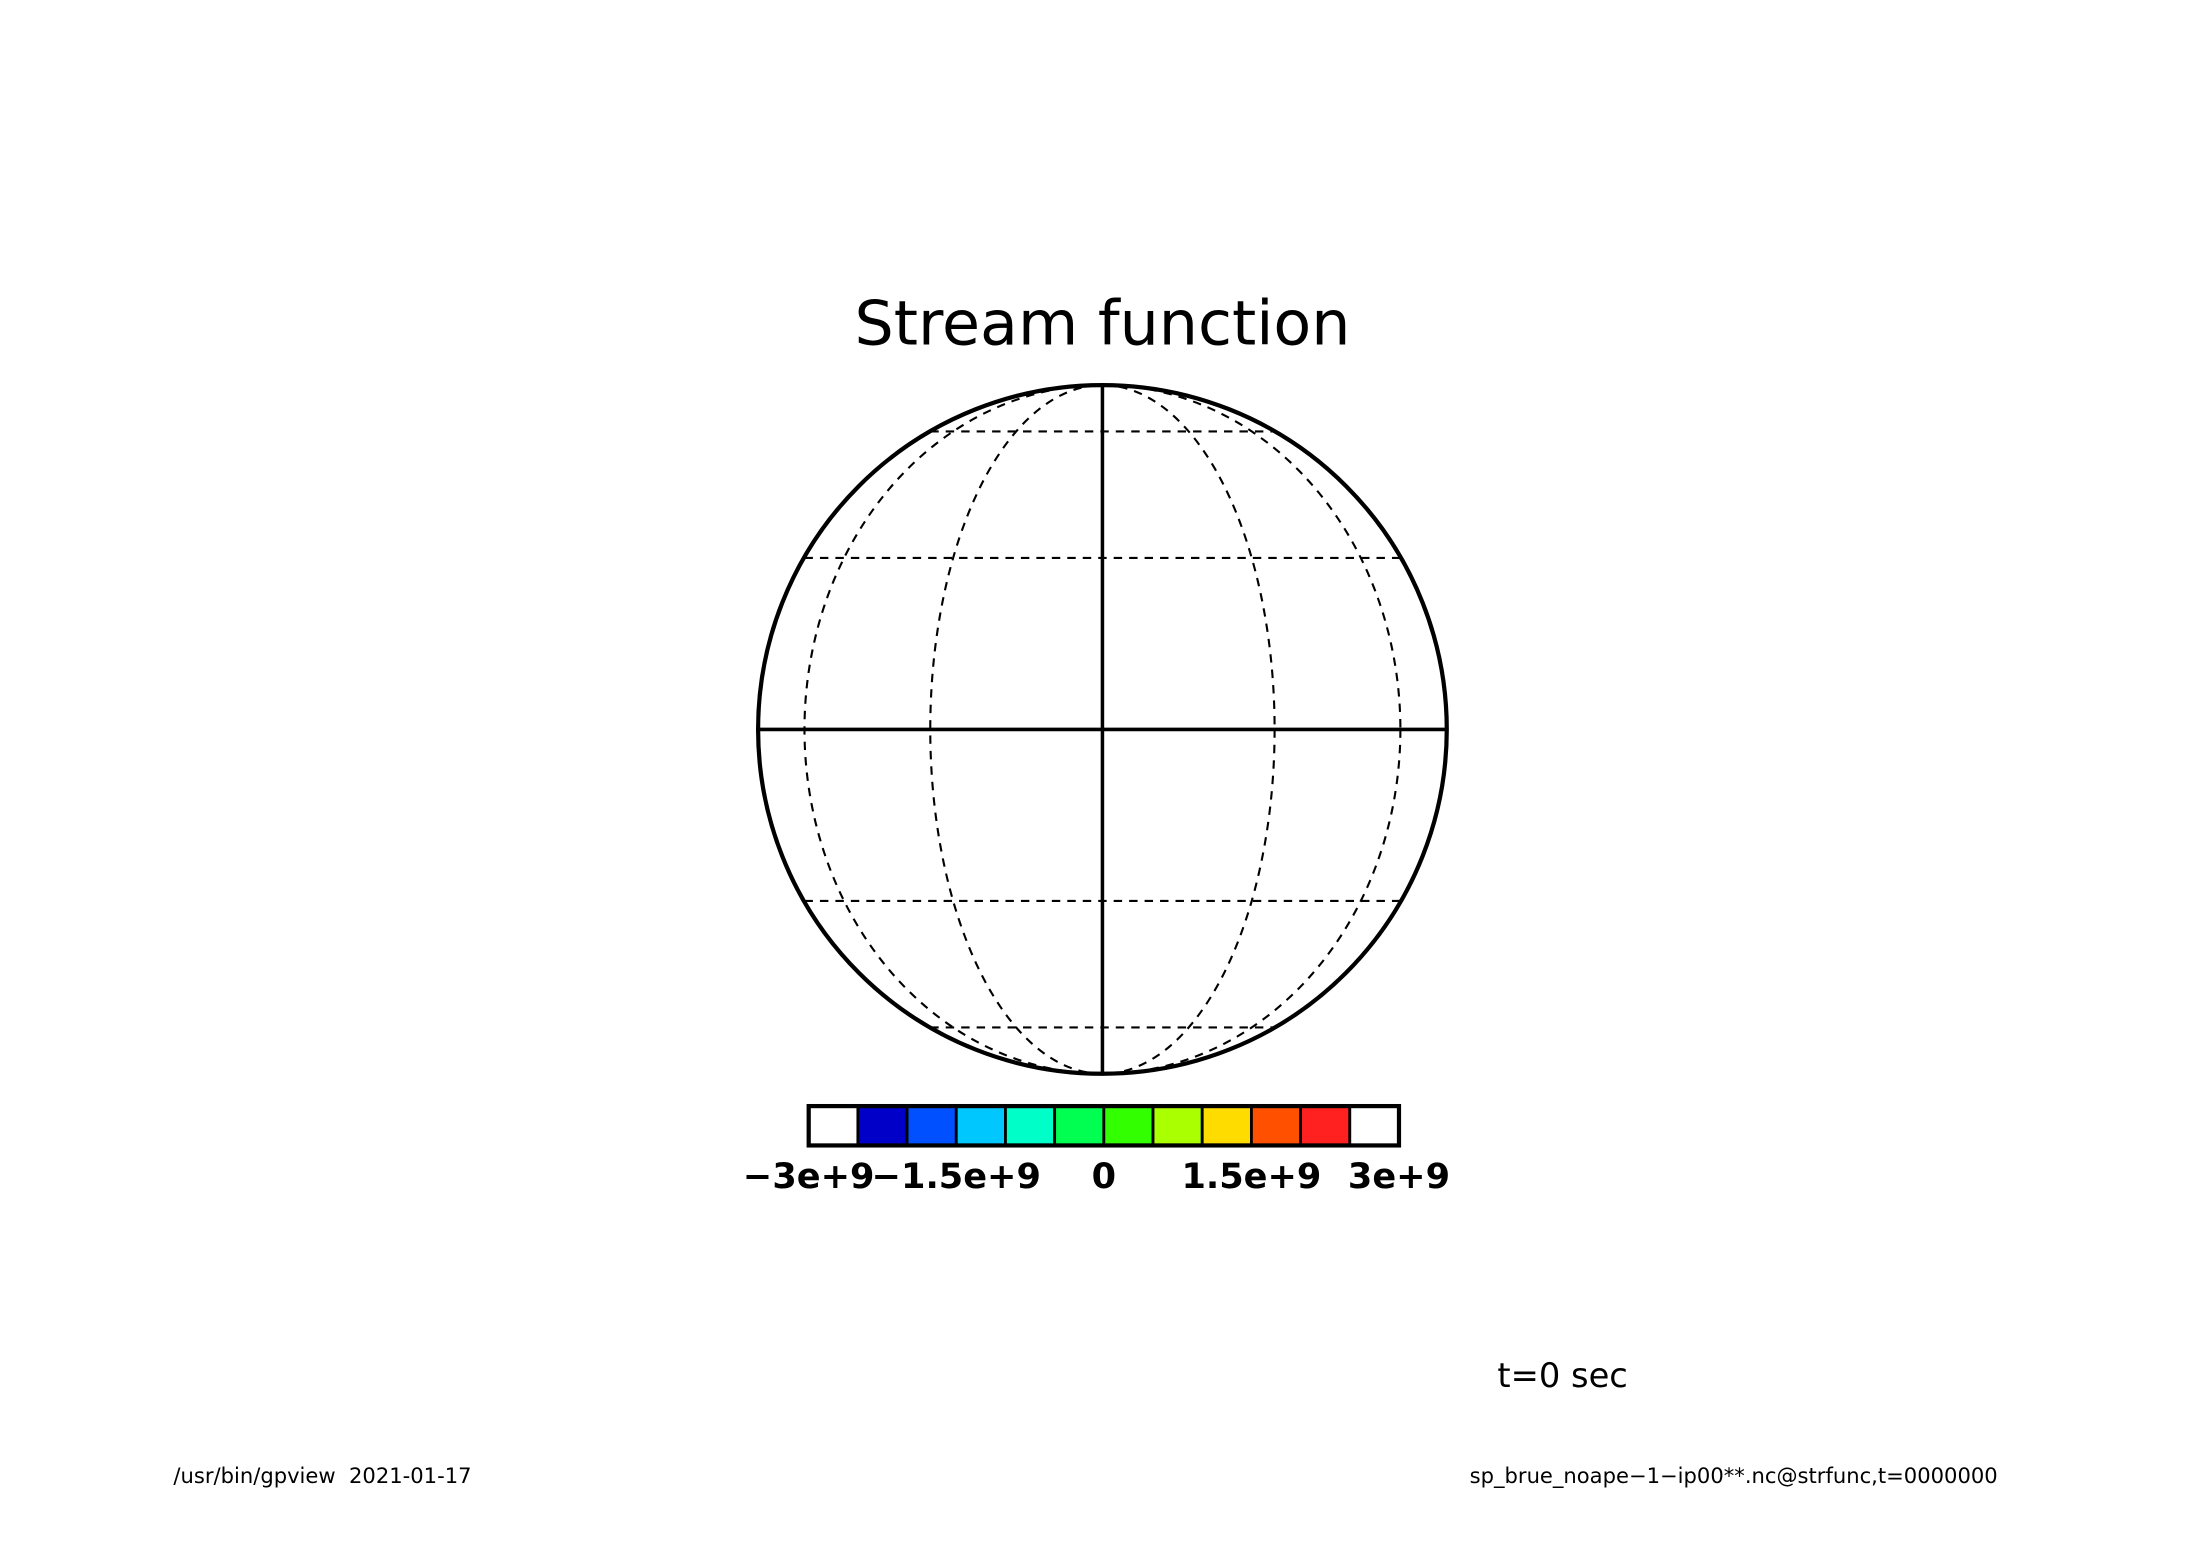 The width and height of the screenshot is (2188, 1546). I want to click on colorbar-tick-label: −3e+9, so click(809, 1176).